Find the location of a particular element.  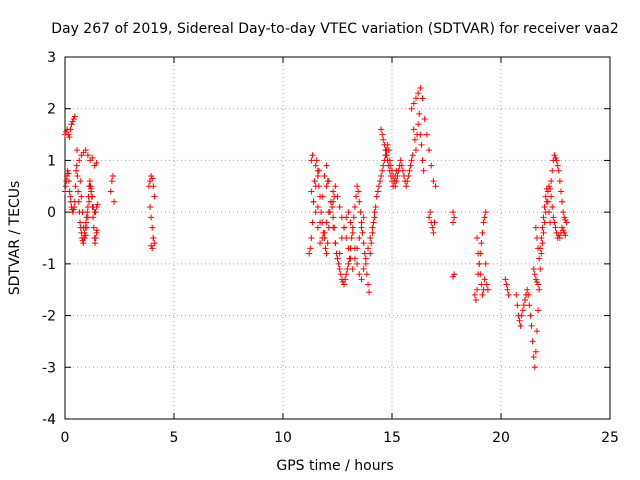

x-axis-label: GPS time / hours is located at coordinates (334, 466).